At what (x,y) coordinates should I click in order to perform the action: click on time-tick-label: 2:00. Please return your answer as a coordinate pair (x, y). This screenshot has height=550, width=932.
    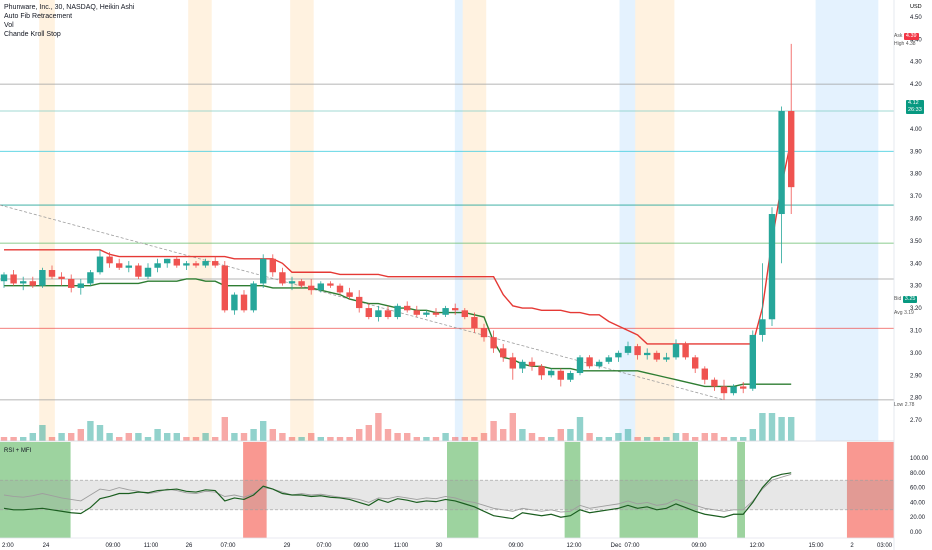
    Looking at the image, I should click on (8, 546).